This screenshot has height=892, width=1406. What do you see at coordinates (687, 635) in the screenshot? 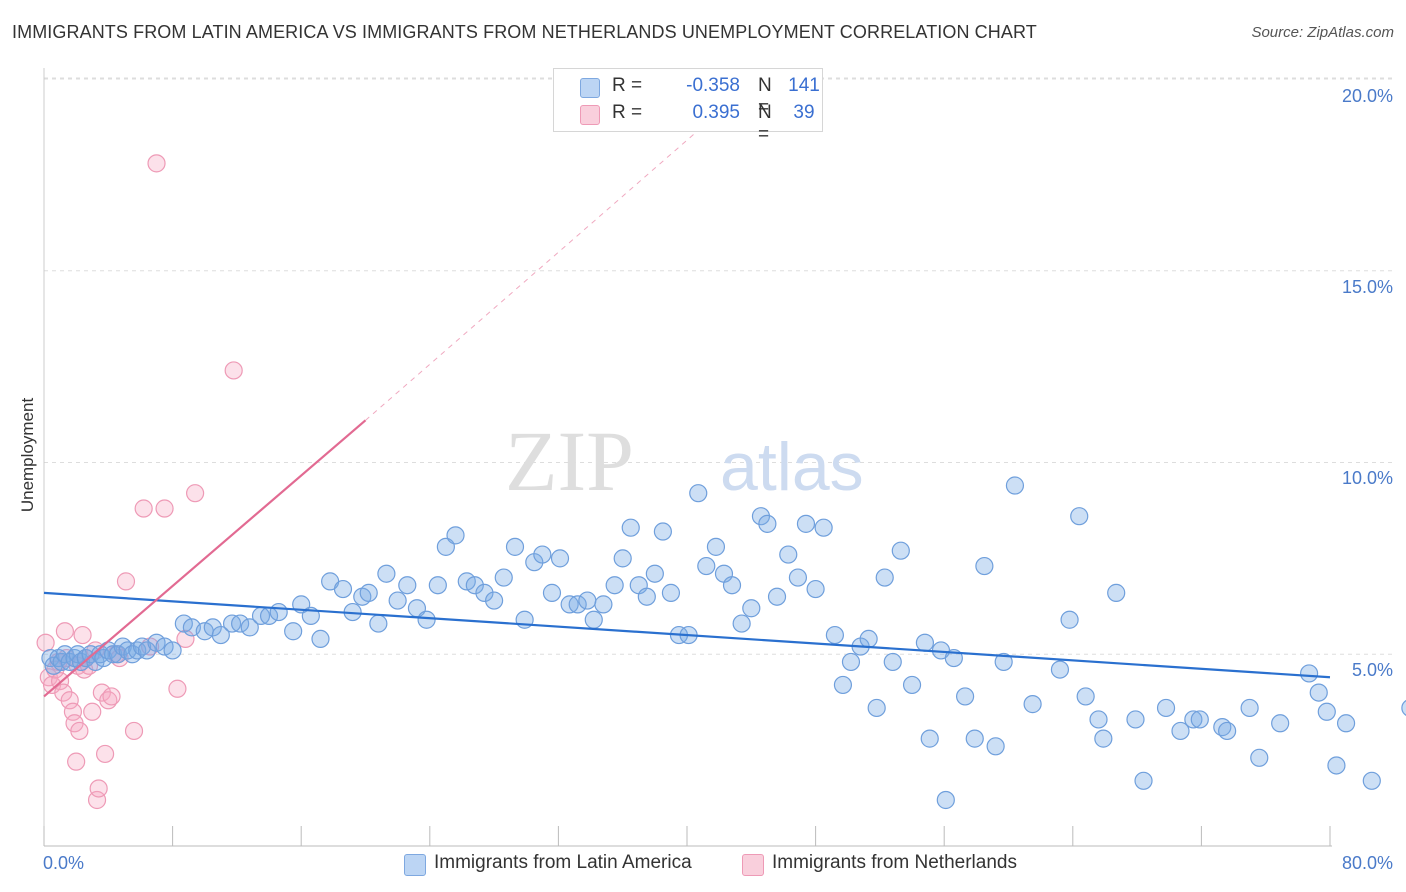
I see `trend-line-latin-america` at bounding box center [687, 635].